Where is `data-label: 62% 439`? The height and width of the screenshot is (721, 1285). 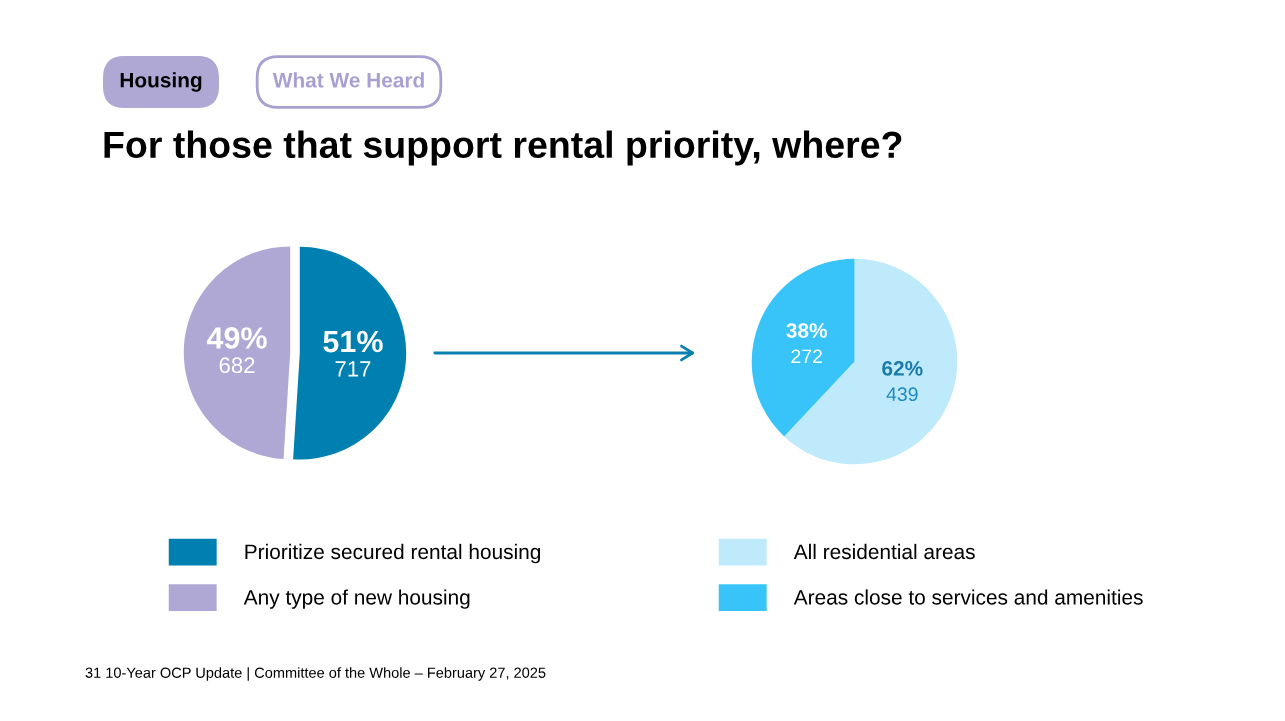 data-label: 62% 439 is located at coordinates (902, 381).